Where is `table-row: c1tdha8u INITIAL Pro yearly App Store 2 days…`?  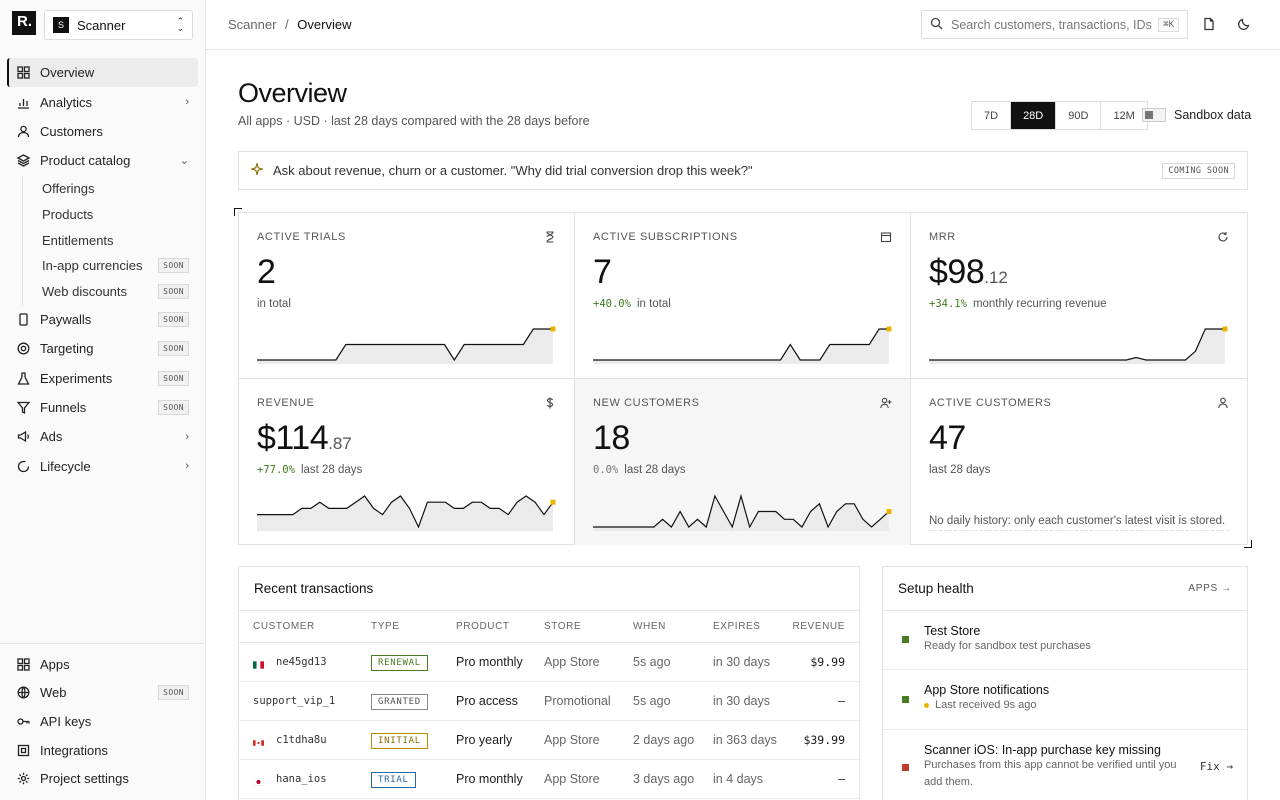
table-row: c1tdha8u INITIAL Pro yearly App Store 2 days… is located at coordinates (549, 740).